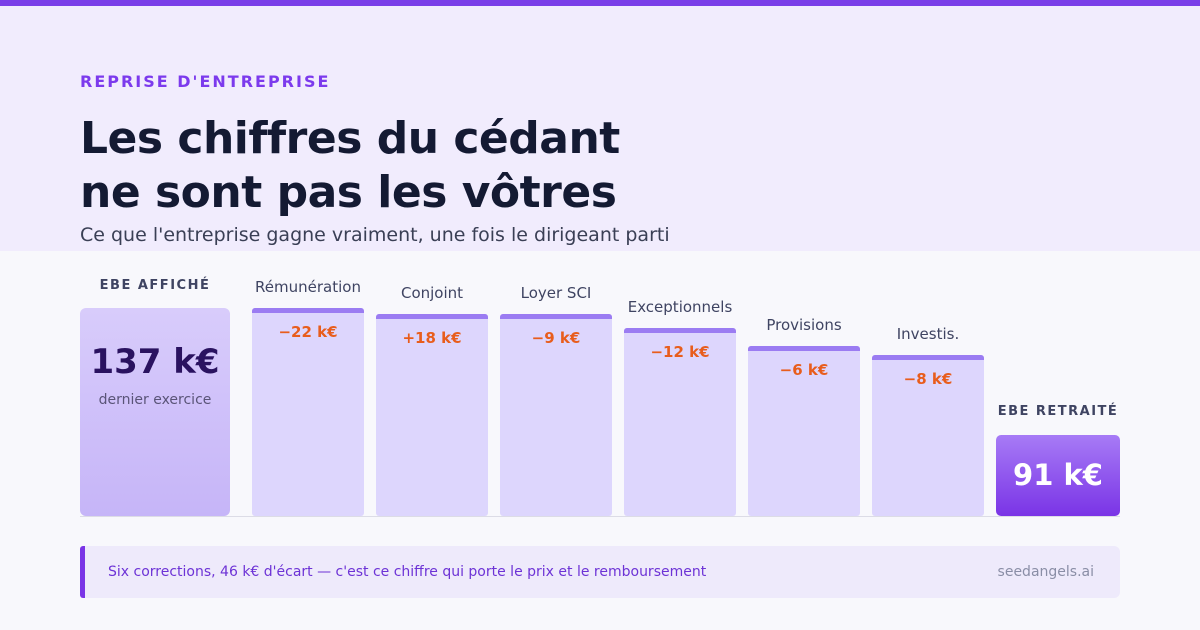  I want to click on end-bar-label: EBE RETRAITÉ, so click(1058, 411).